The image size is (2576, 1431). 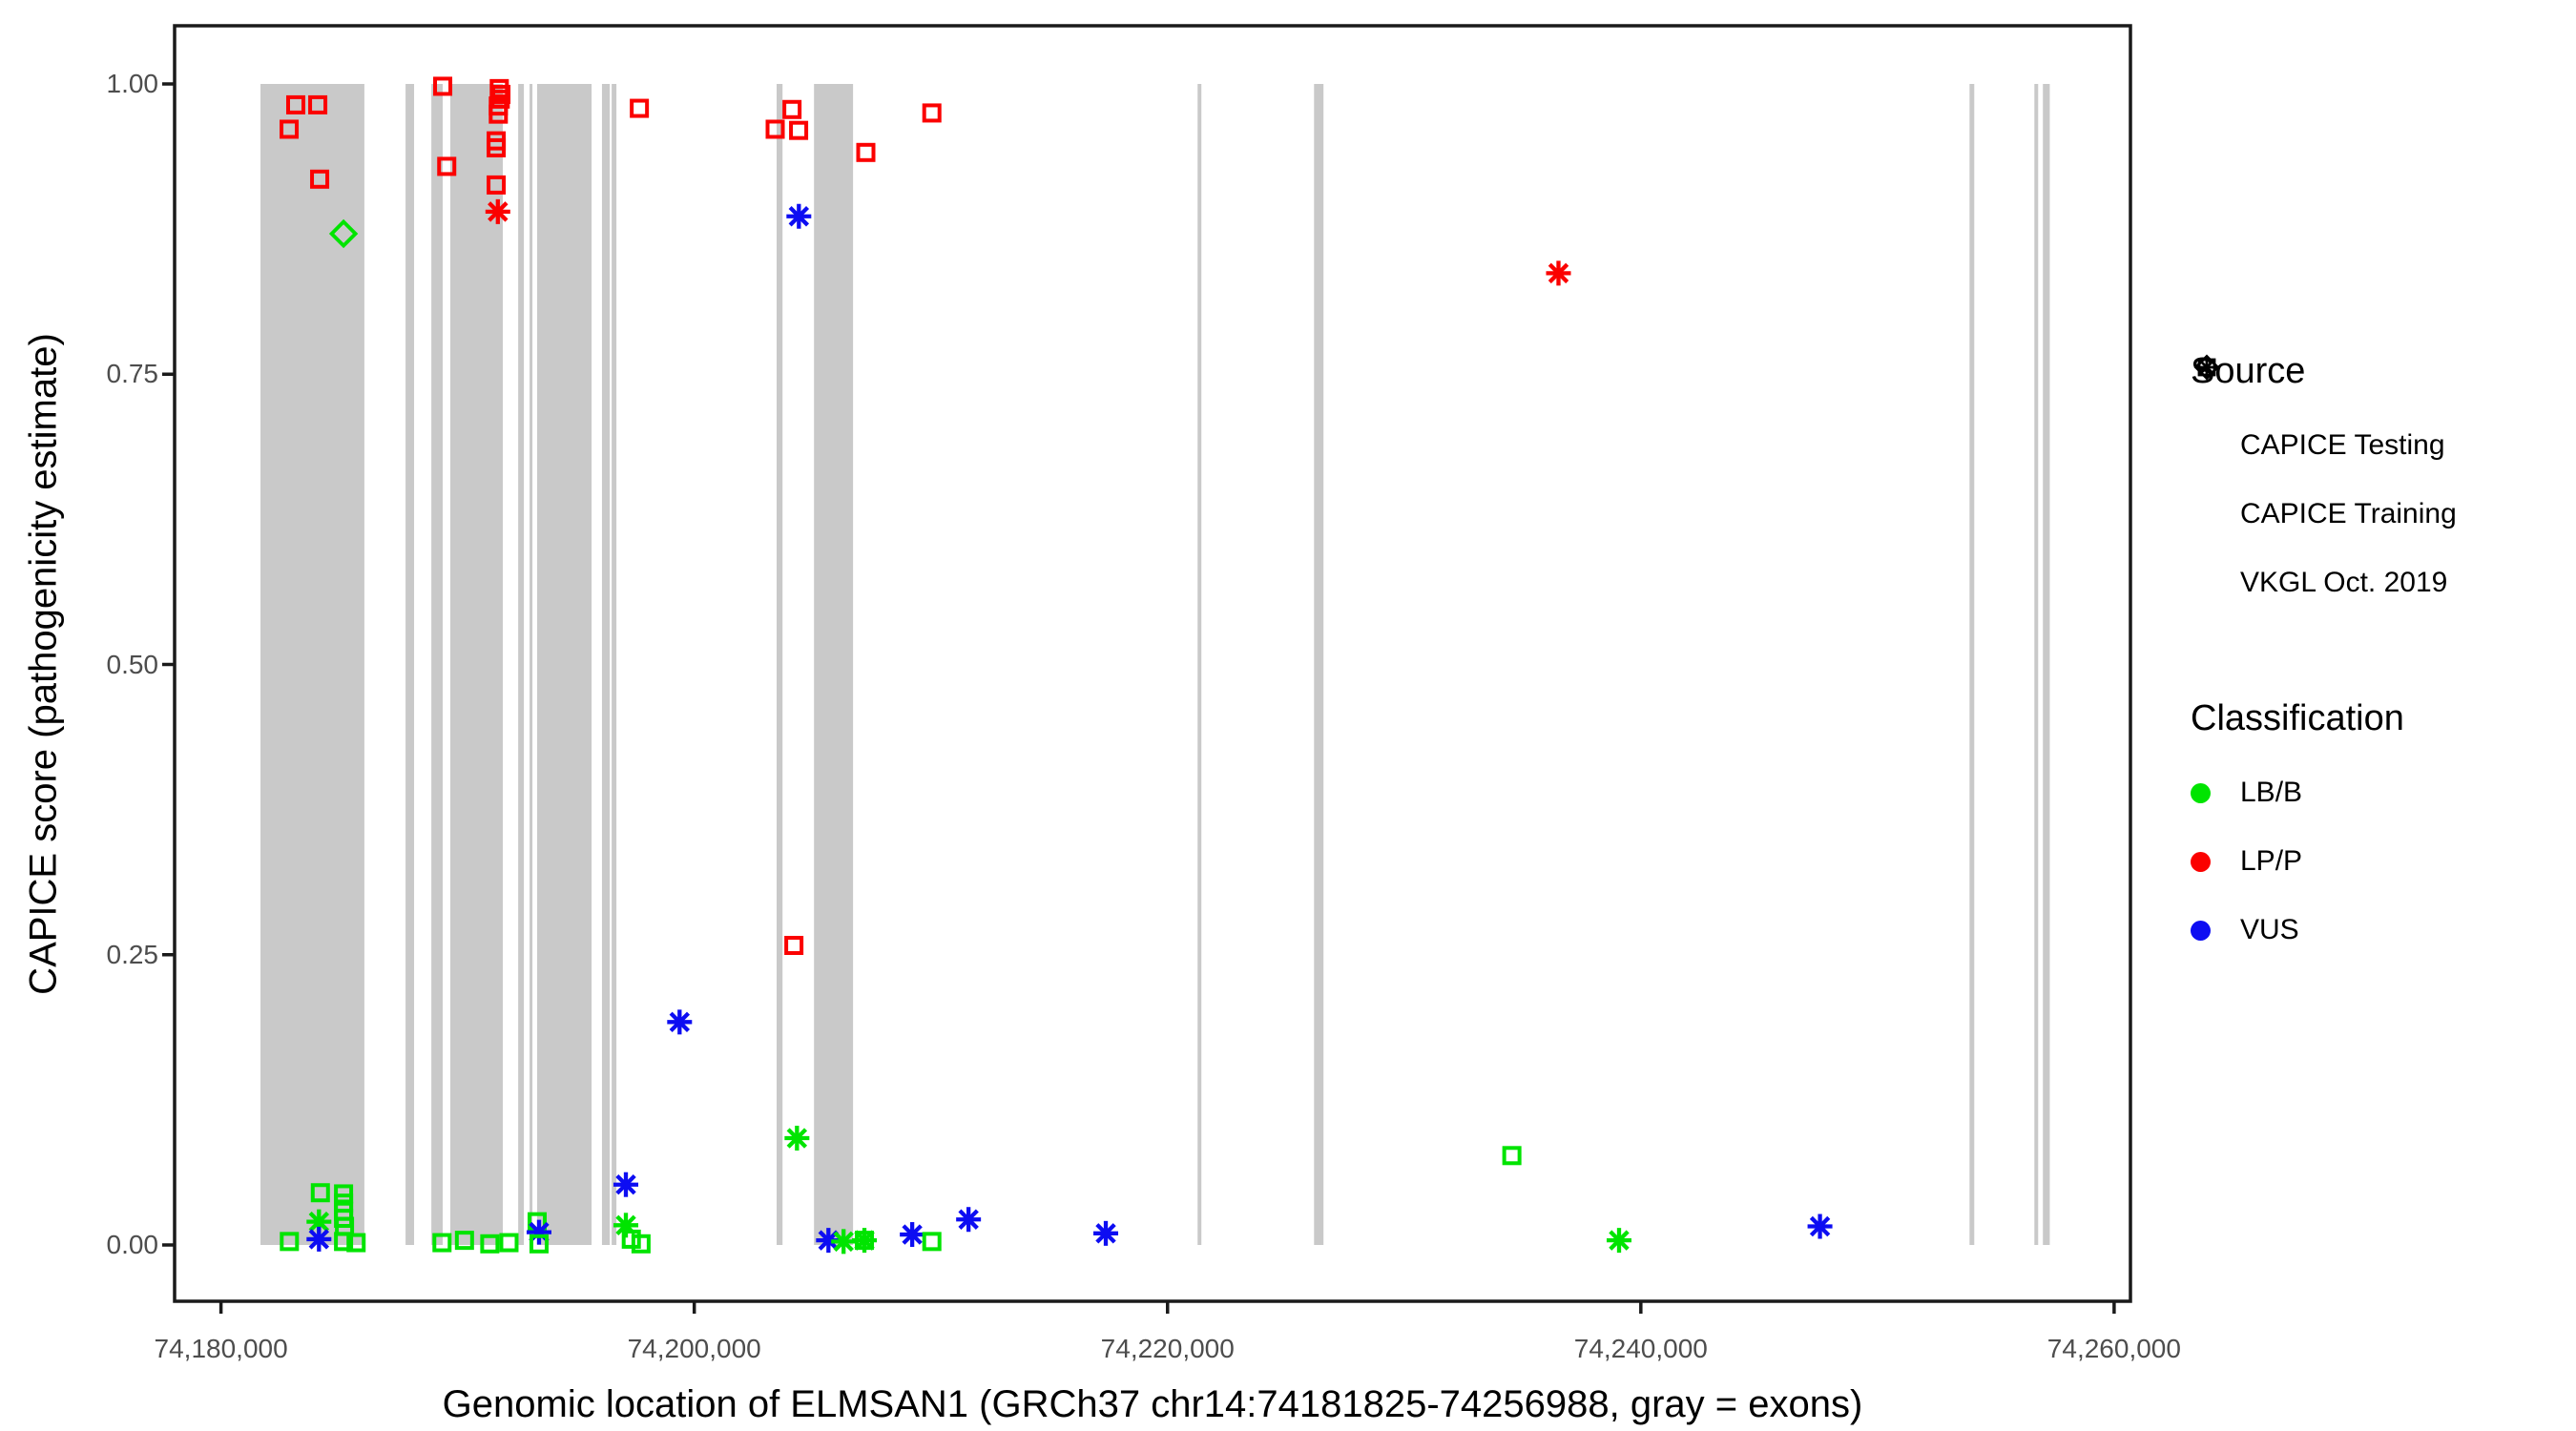 I want to click on legend-item-label: CAPICE Testing, so click(x=2342, y=445).